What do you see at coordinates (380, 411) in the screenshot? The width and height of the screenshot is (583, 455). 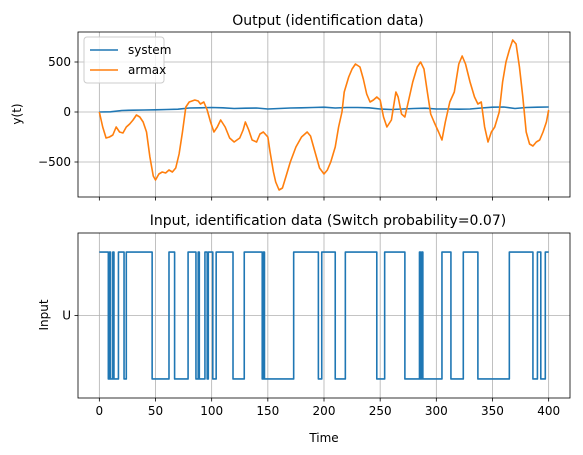 I see `x-tick-label: 250` at bounding box center [380, 411].